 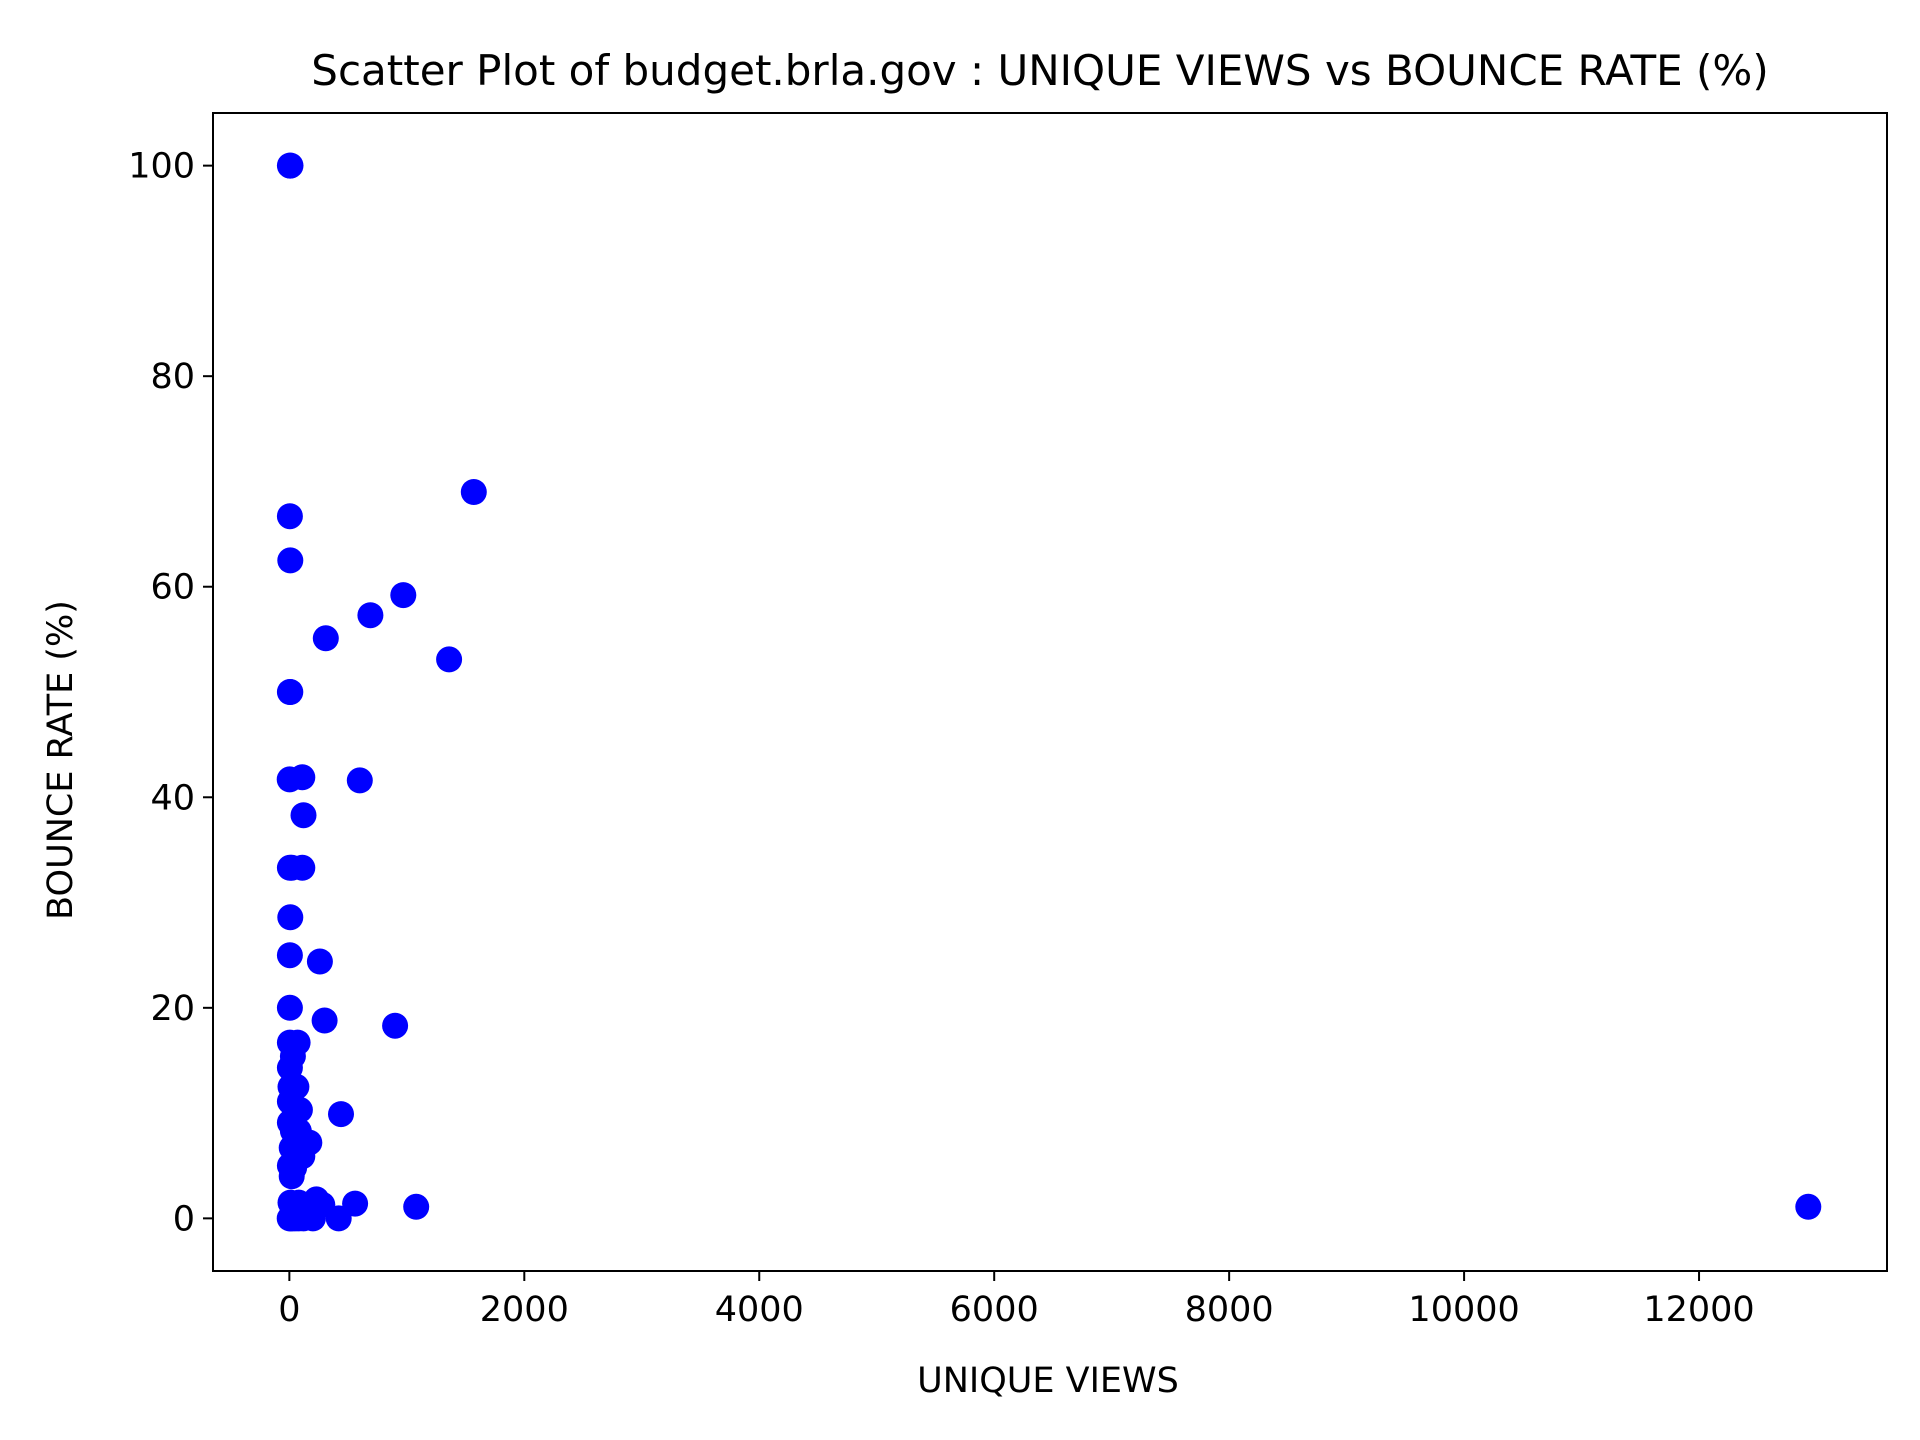 I want to click on x-tick-label: 12000, so click(x=1698, y=1310).